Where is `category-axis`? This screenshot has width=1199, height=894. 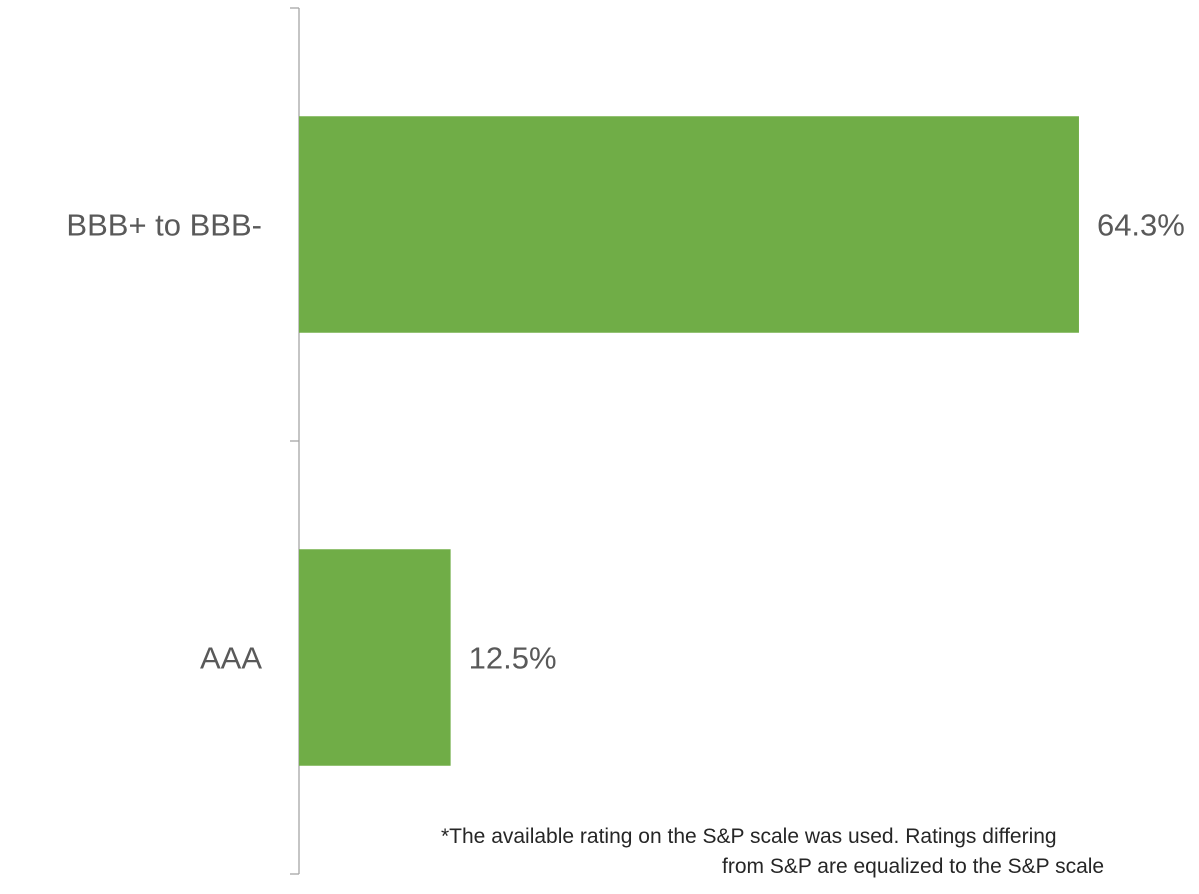 category-axis is located at coordinates (295, 441).